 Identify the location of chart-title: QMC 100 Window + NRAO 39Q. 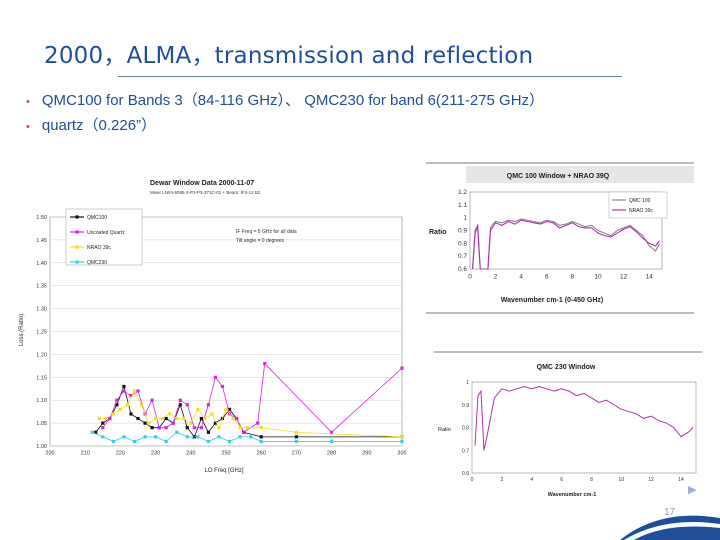
(558, 176).